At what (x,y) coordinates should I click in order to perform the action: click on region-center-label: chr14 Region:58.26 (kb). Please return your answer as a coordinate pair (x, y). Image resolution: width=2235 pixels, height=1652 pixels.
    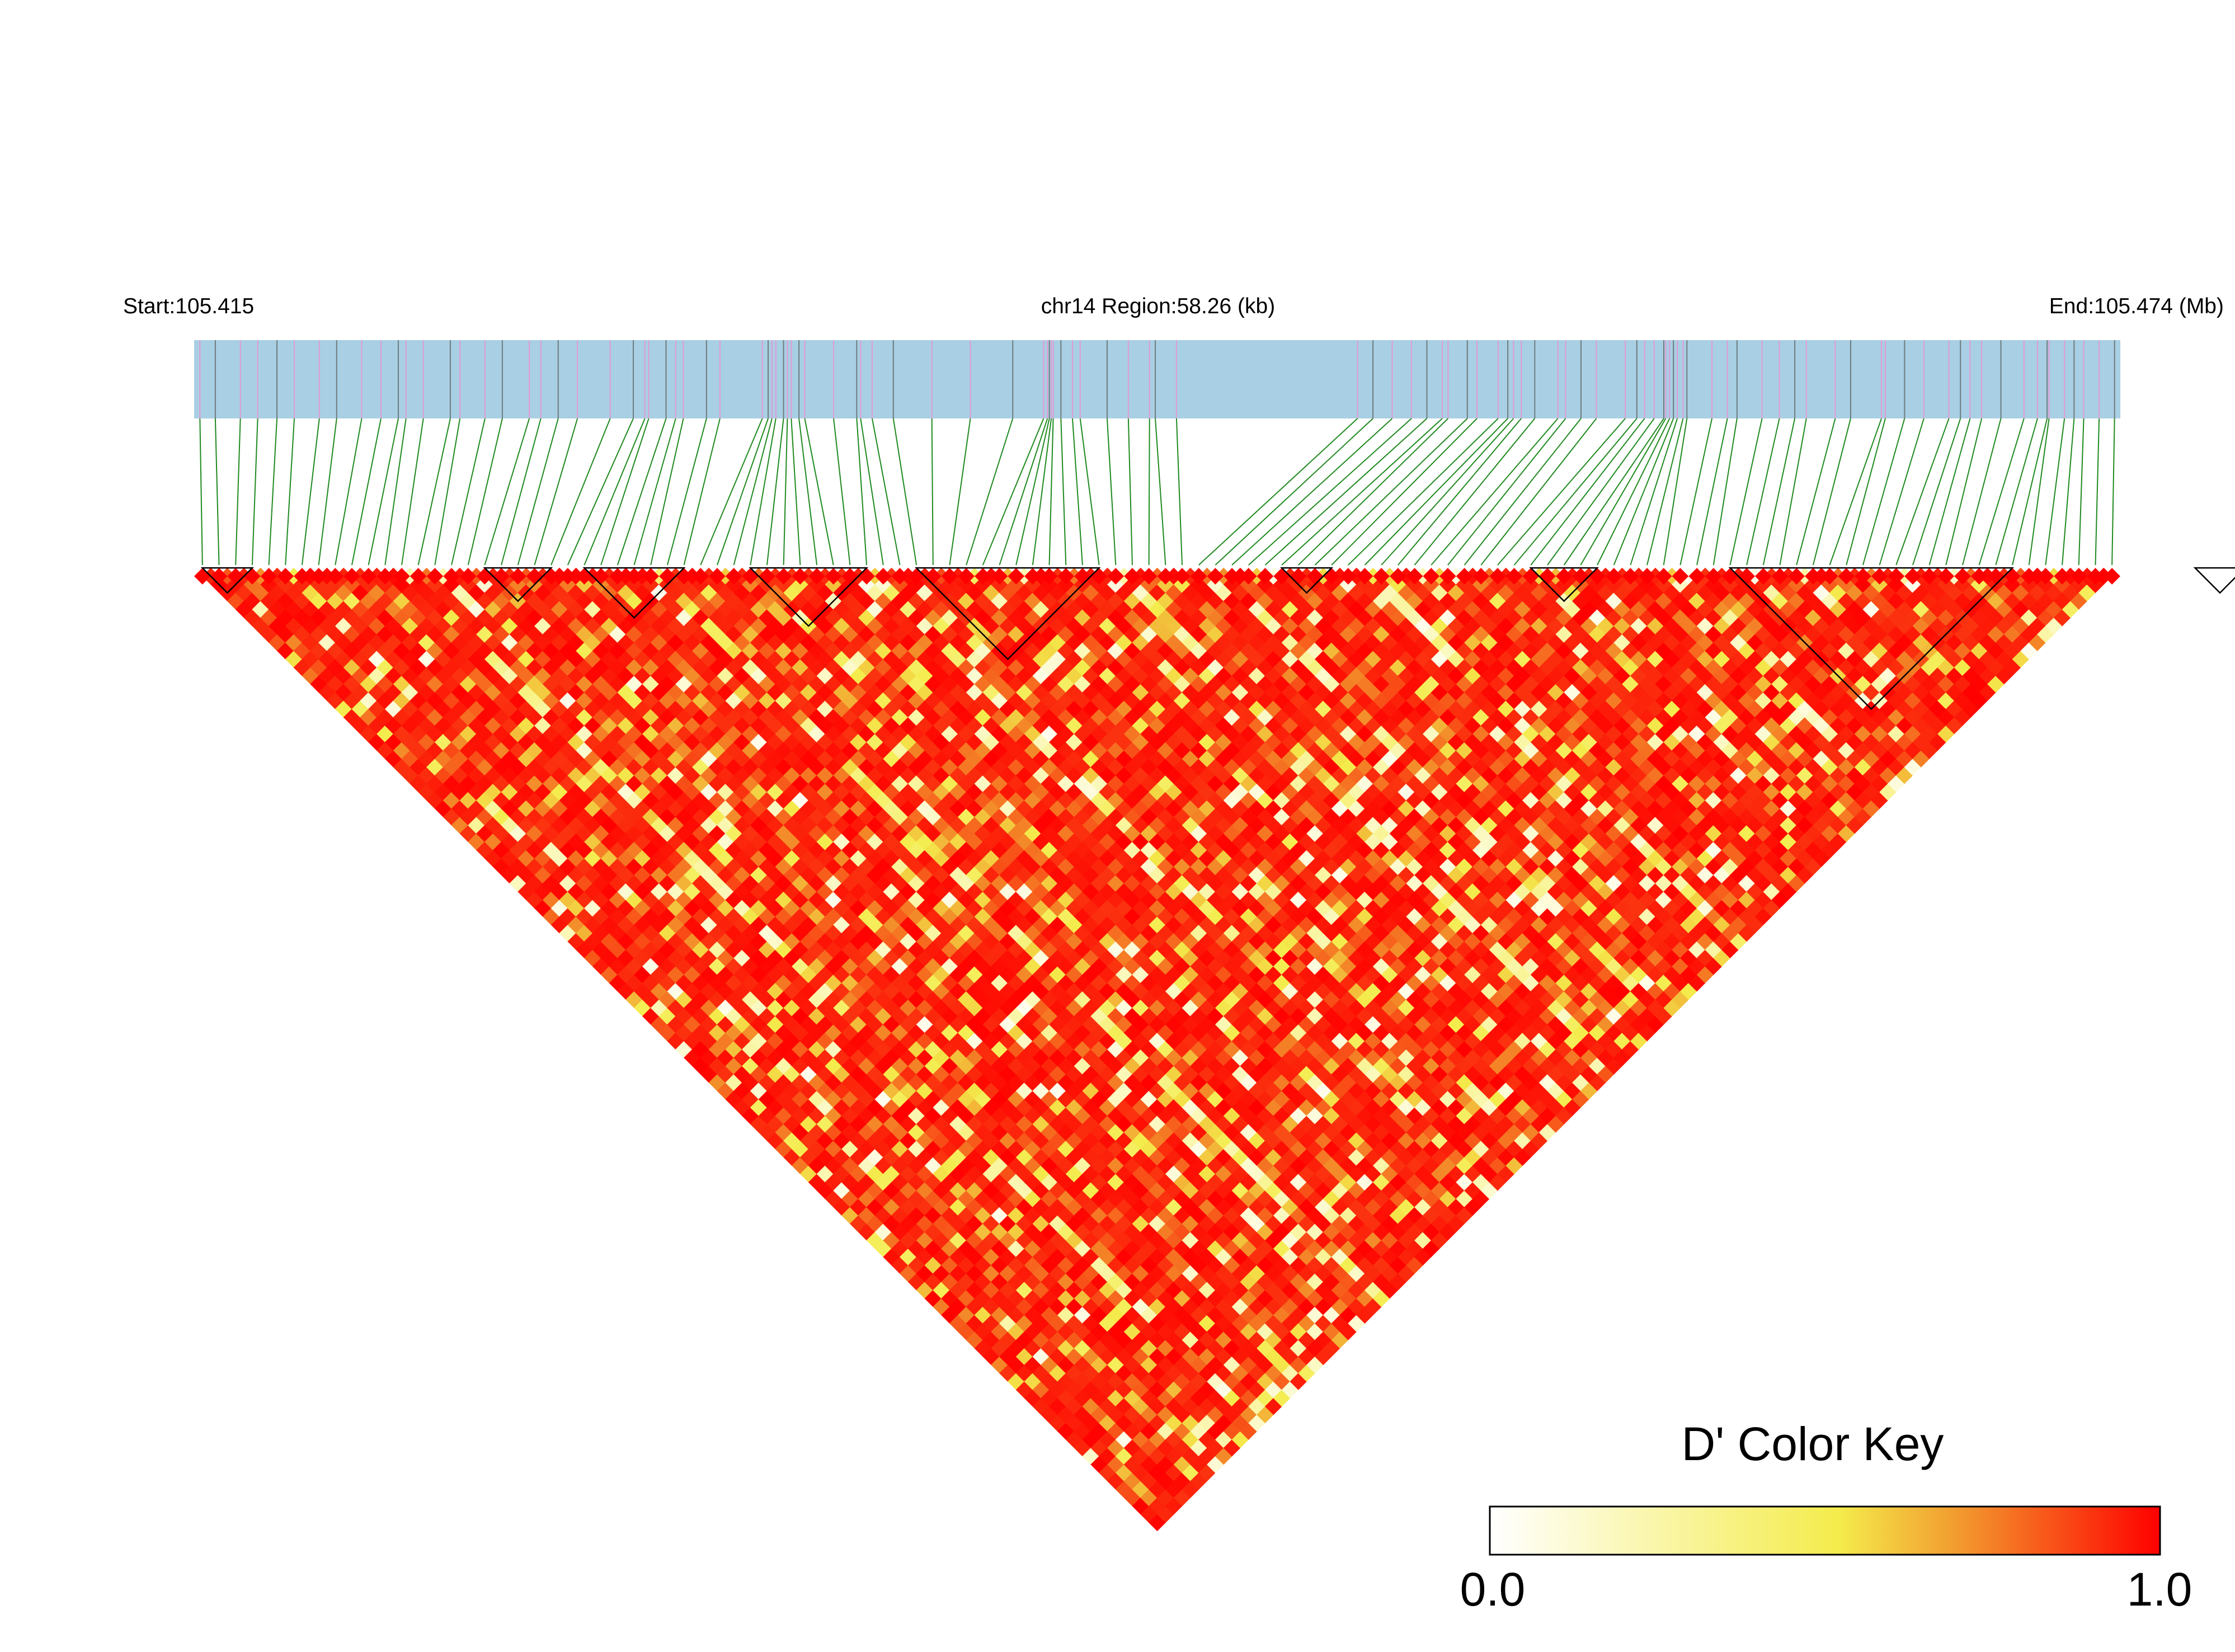
    Looking at the image, I should click on (1158, 306).